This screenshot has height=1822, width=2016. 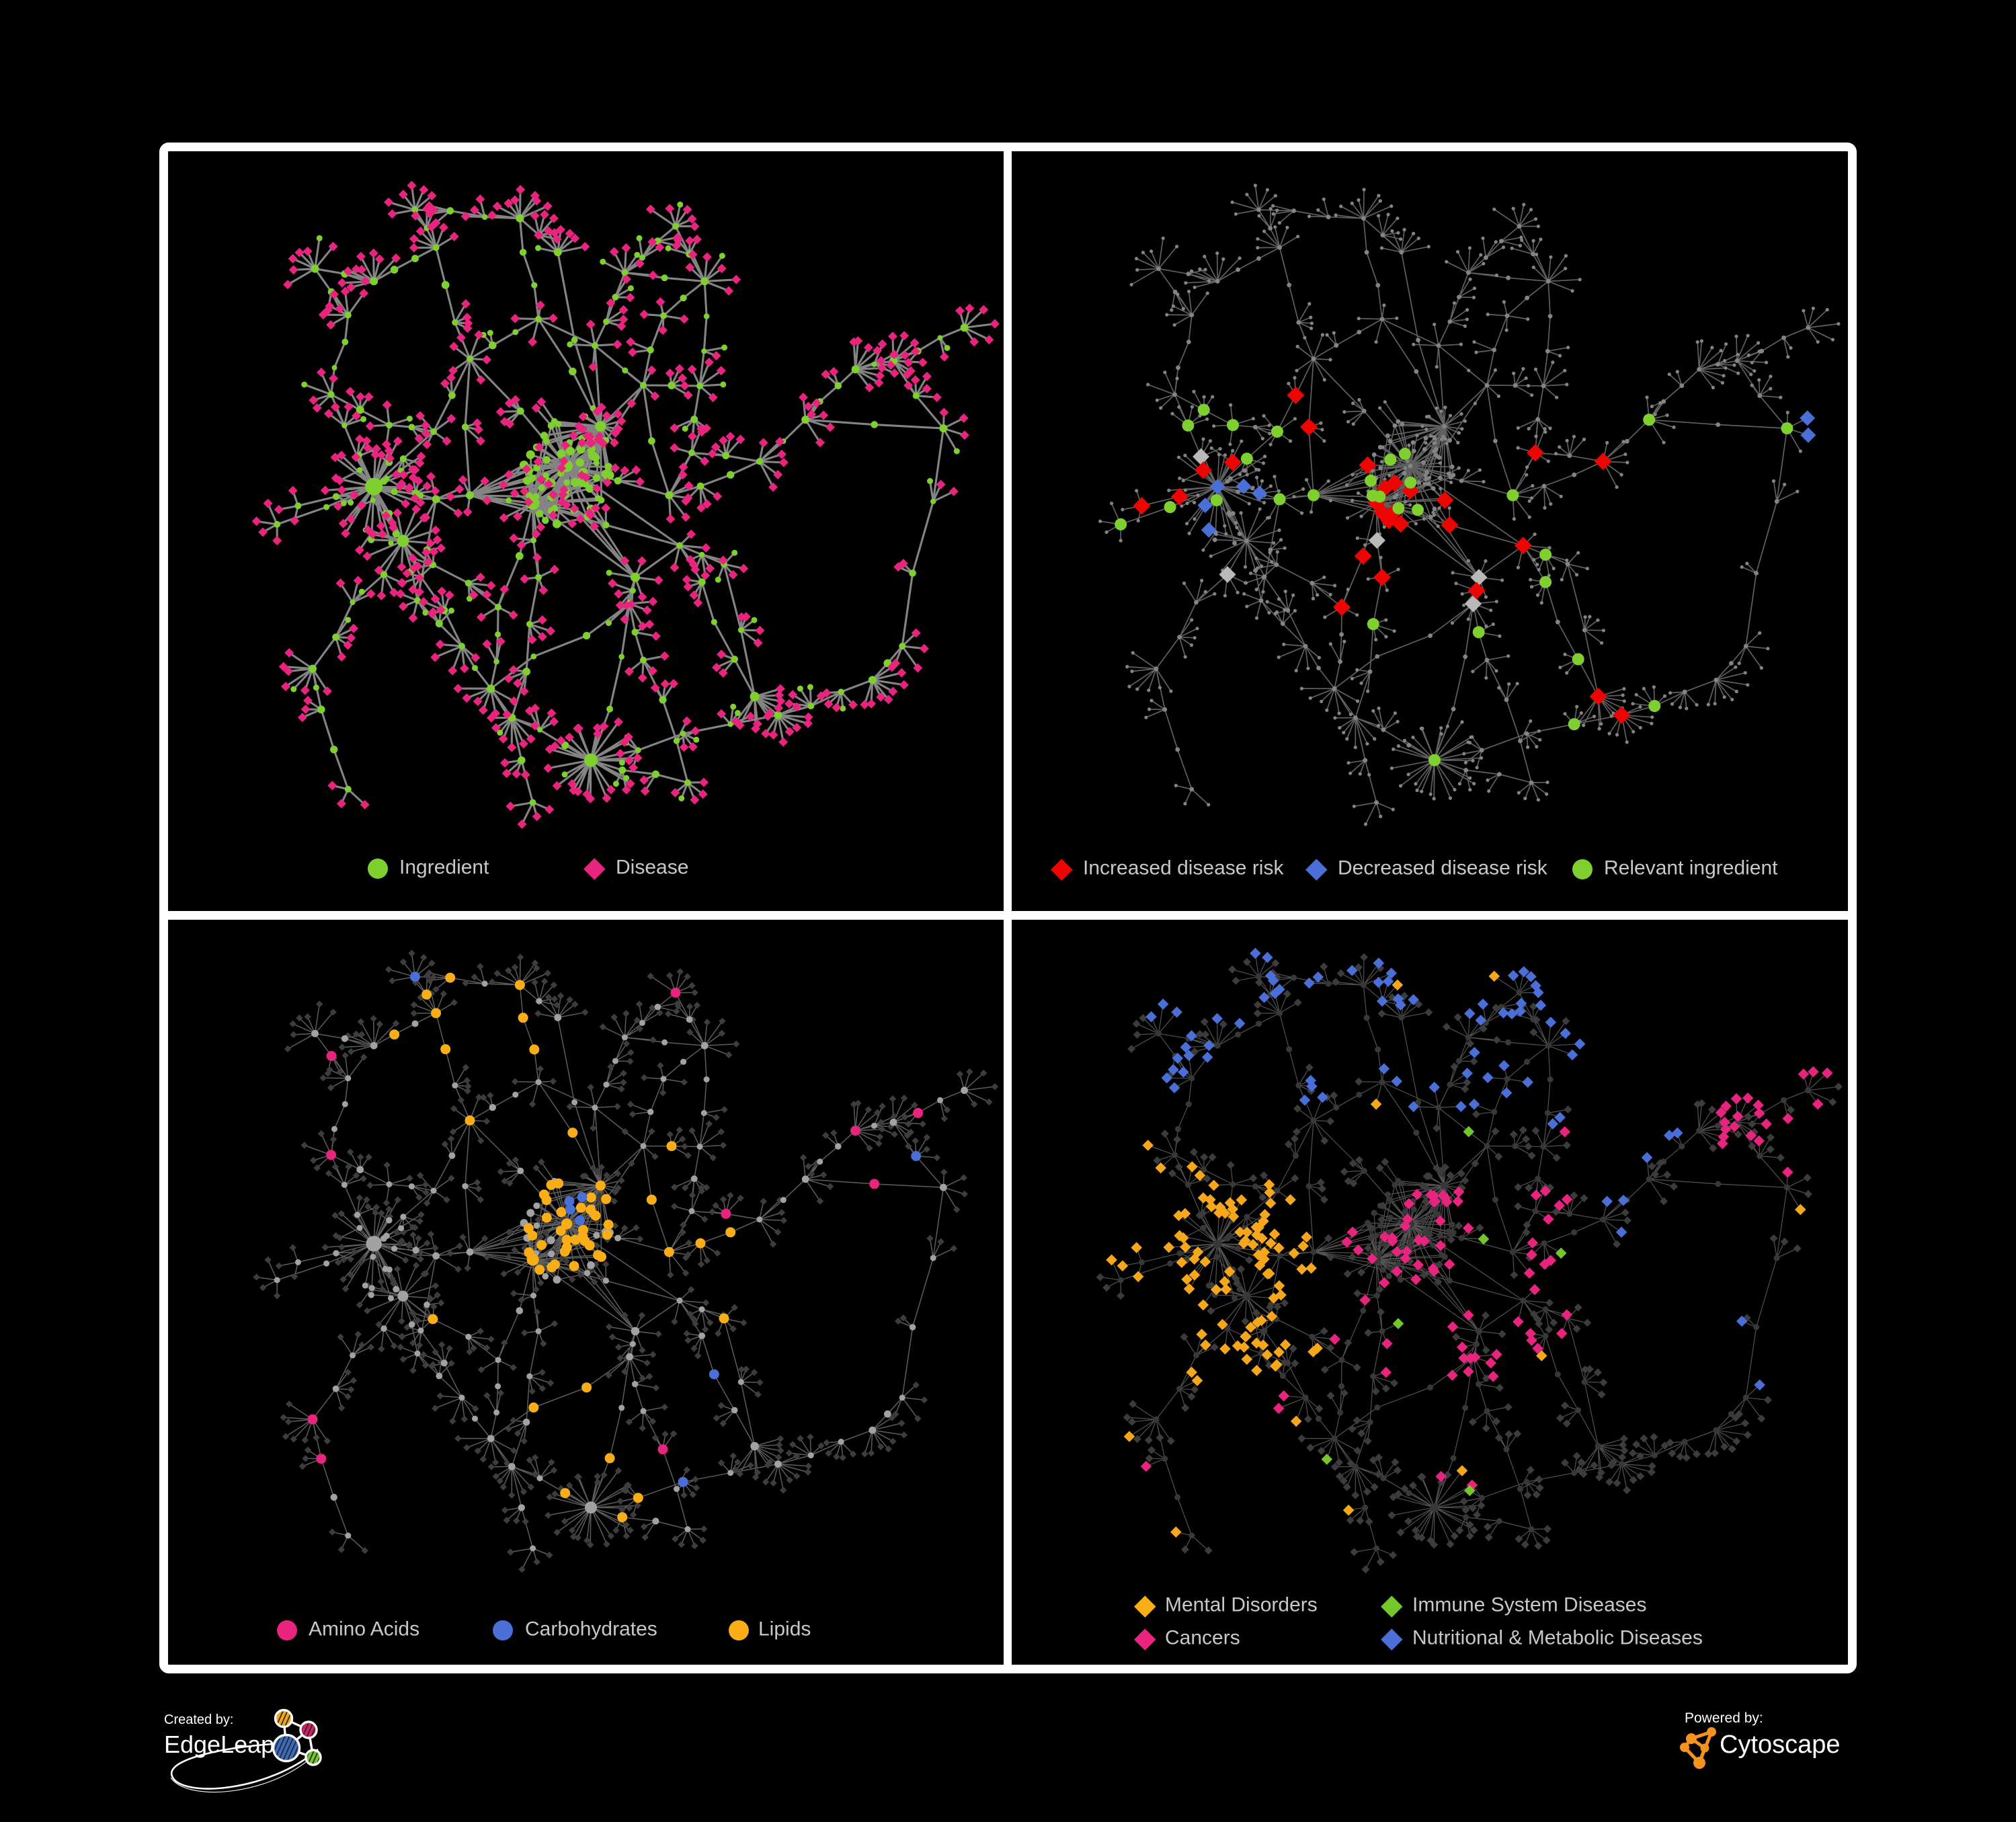 I want to click on svg-text: Powered by:, so click(x=1724, y=1718).